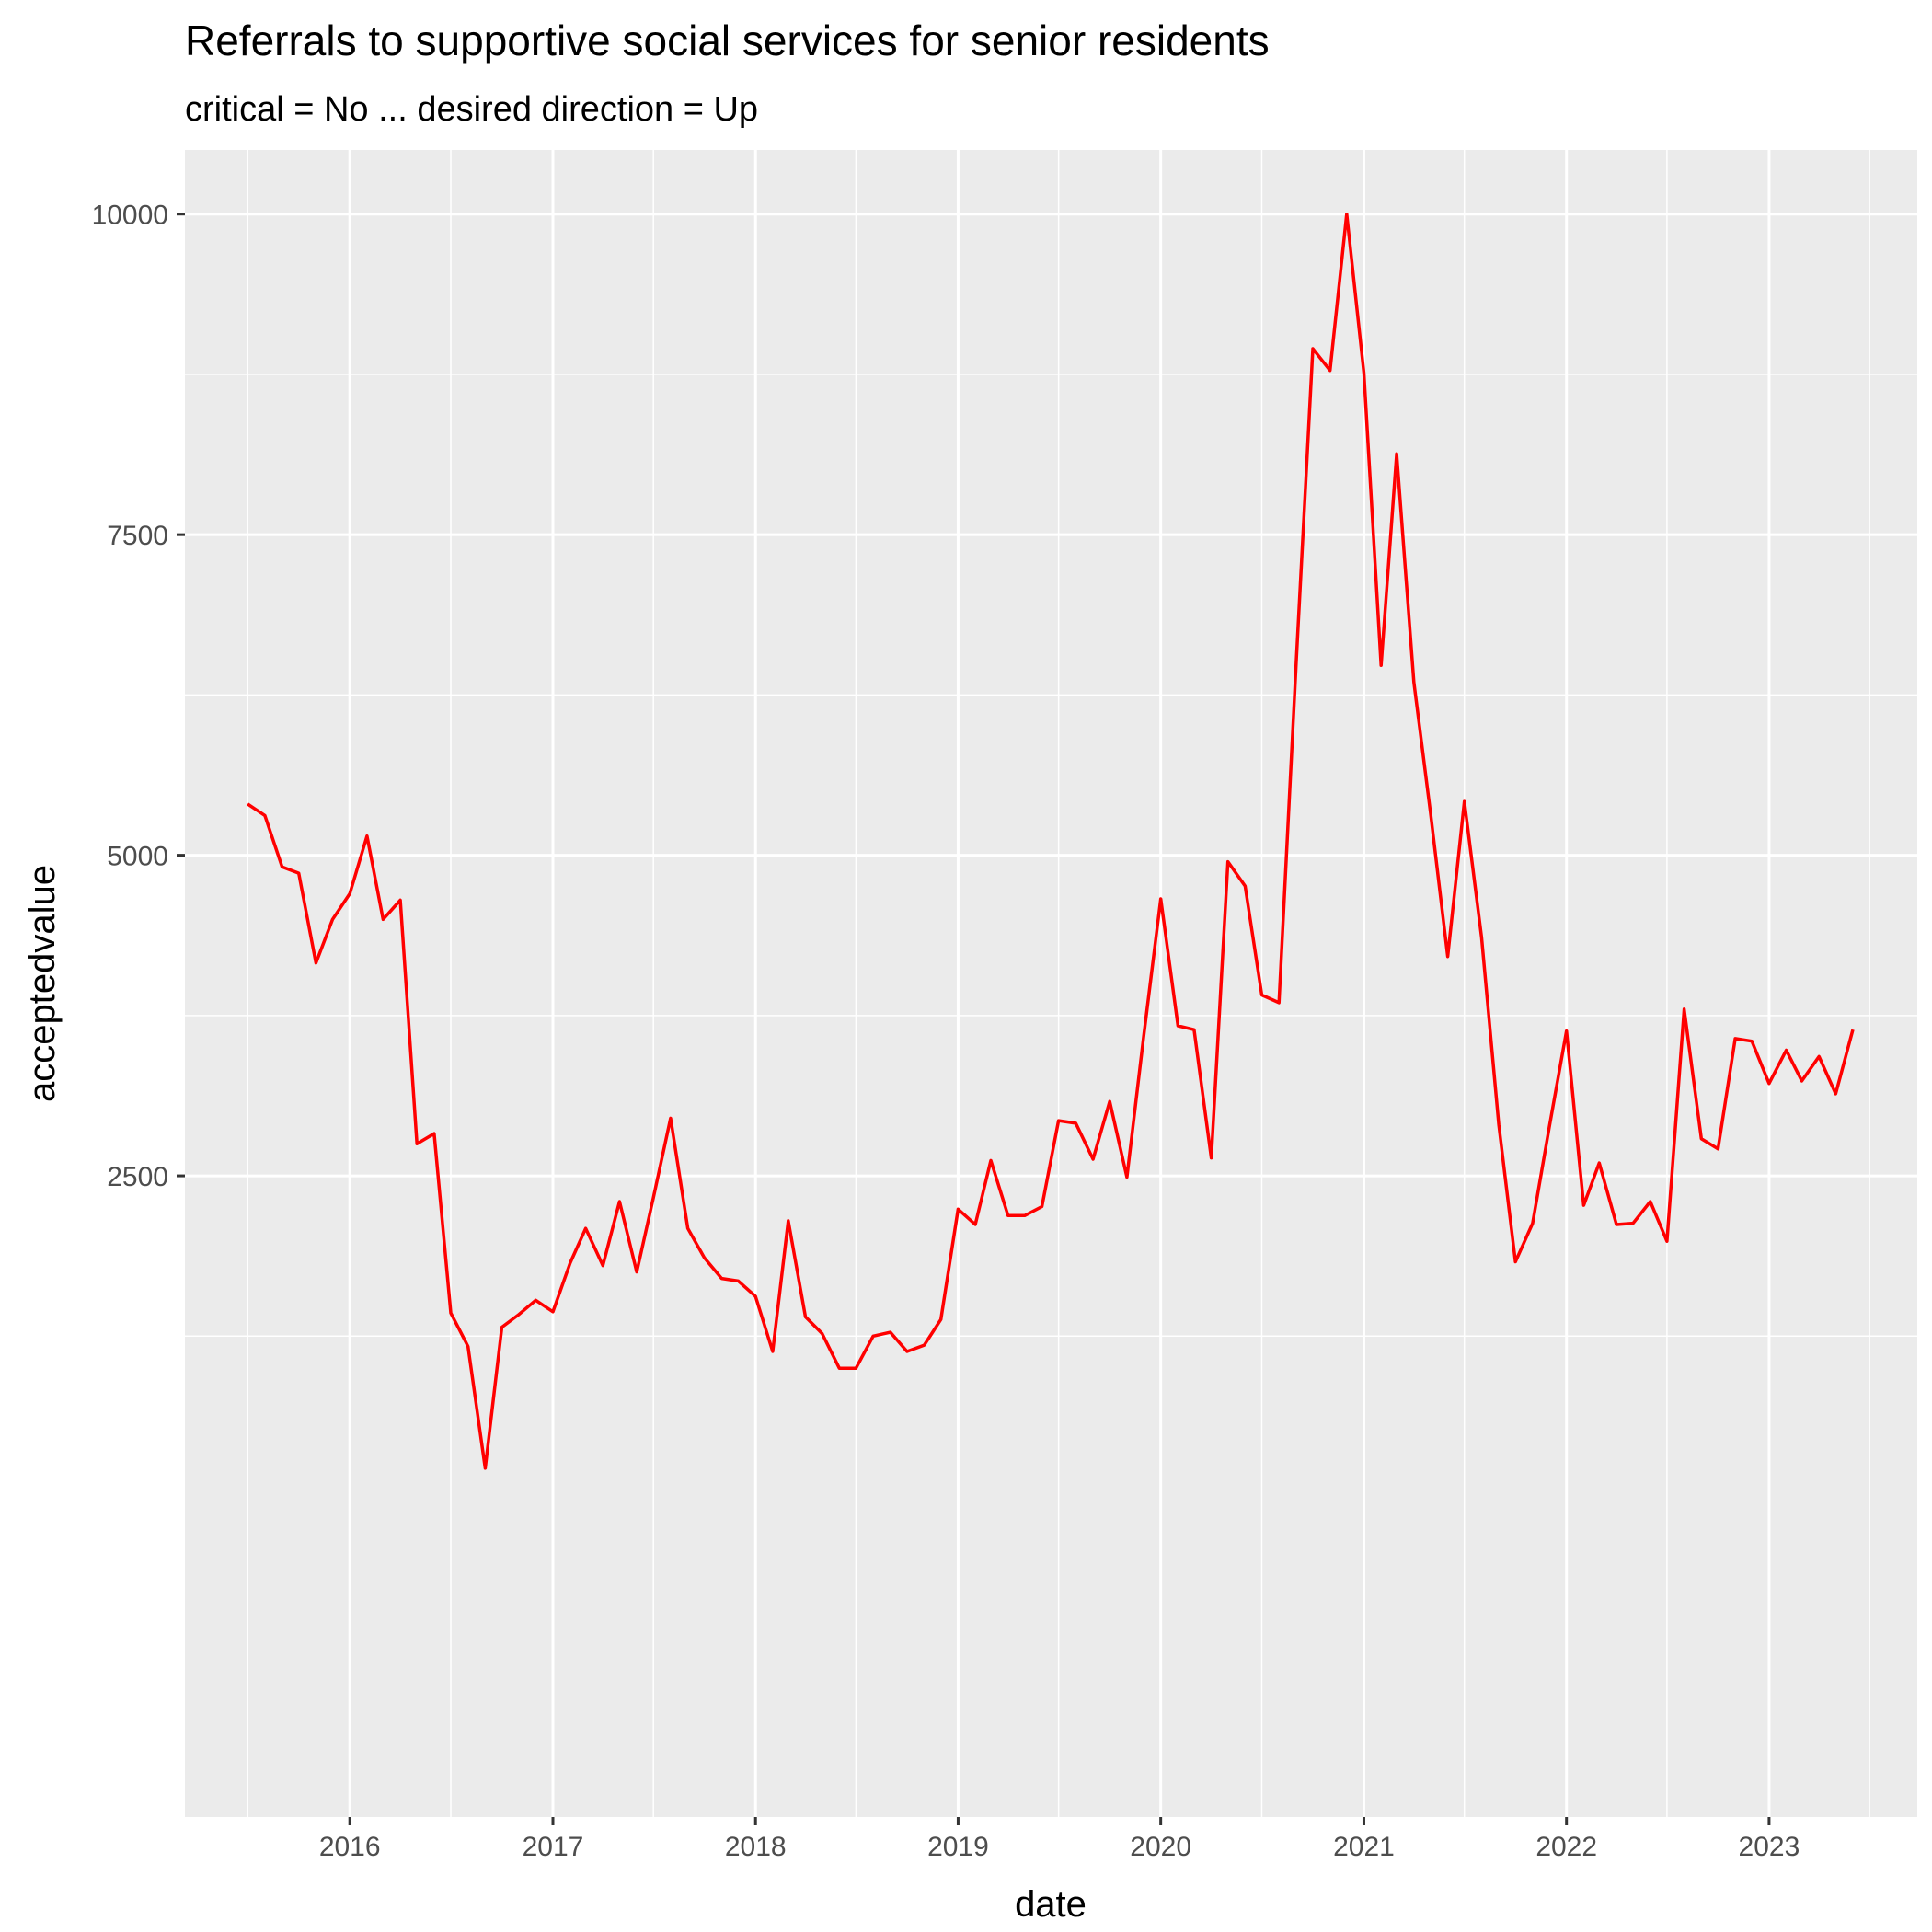 Image resolution: width=1932 pixels, height=1932 pixels. What do you see at coordinates (130, 216) in the screenshot?
I see `y-tick-label: 10000` at bounding box center [130, 216].